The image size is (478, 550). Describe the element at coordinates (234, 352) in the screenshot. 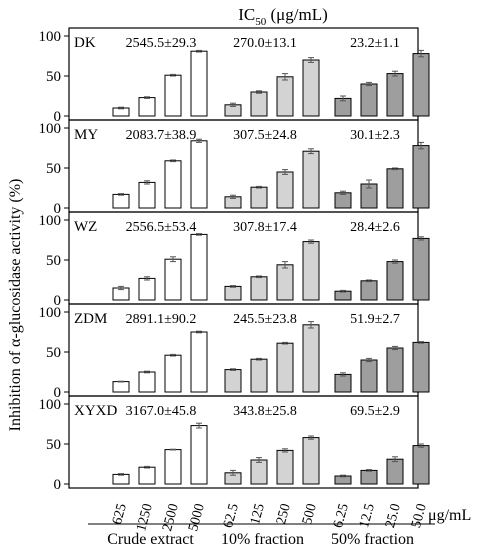

I see `panel-zdm: 0 50 100 ZDM 2891.1±90.2 245.5±23.8 51.9±2.7` at that location.